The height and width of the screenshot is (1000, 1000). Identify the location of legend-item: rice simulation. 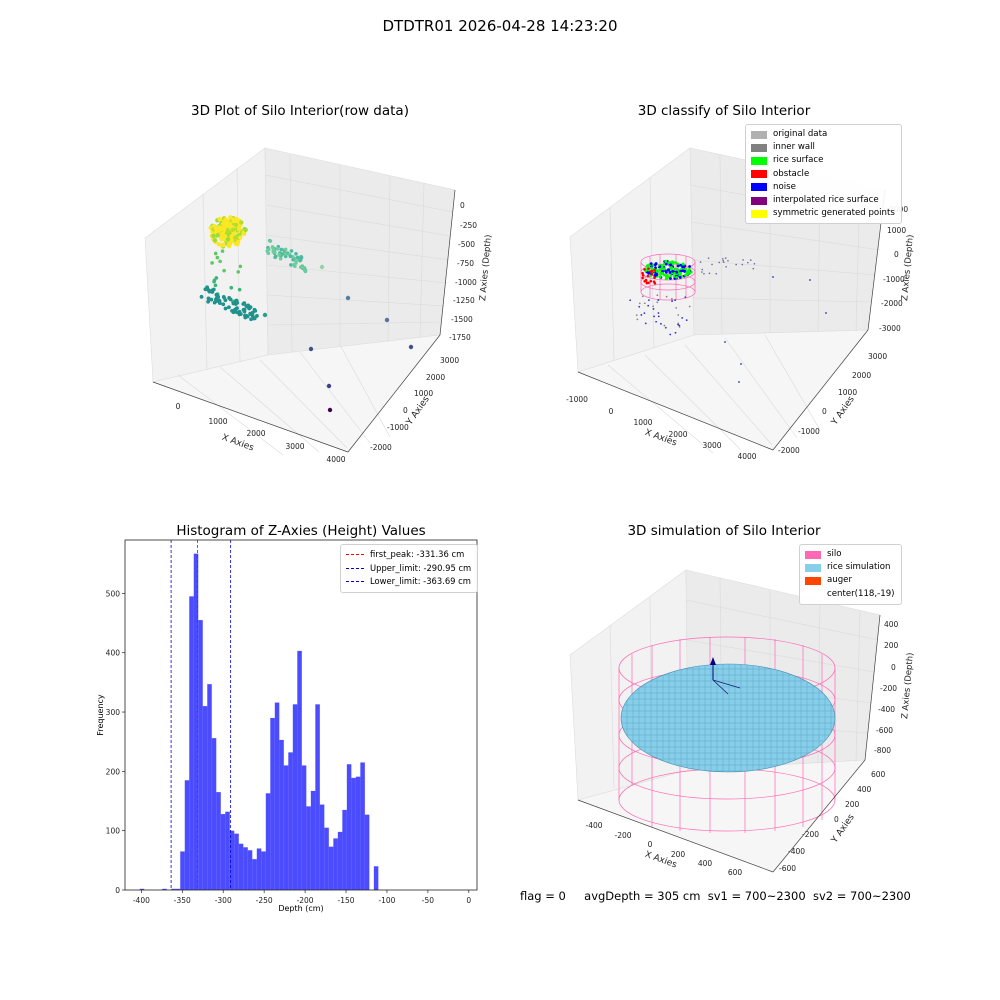
(850, 567).